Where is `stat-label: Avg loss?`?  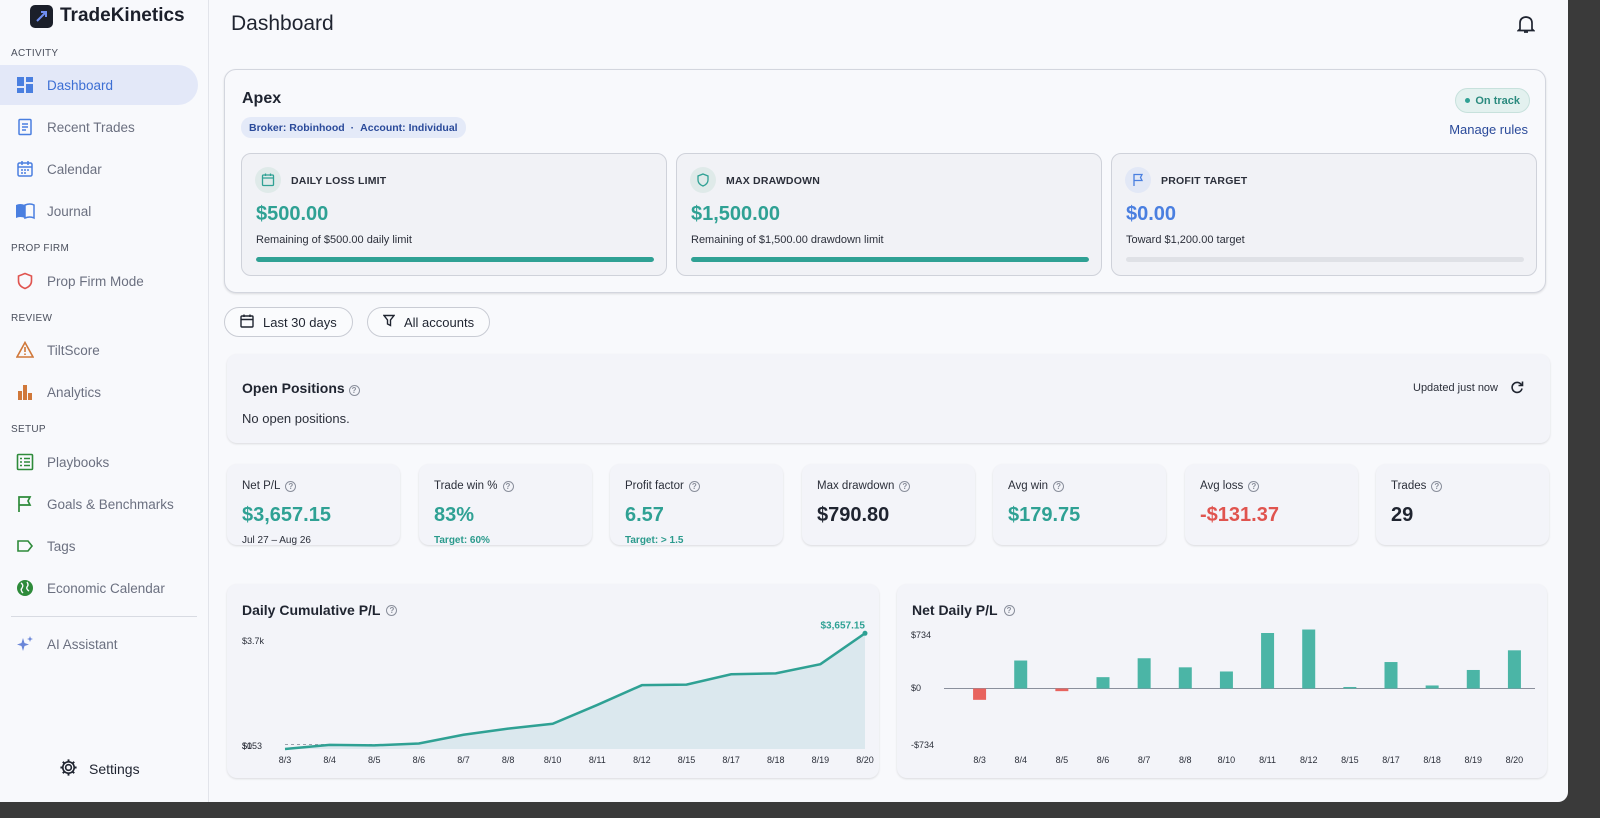 stat-label: Avg loss? is located at coordinates (1230, 486).